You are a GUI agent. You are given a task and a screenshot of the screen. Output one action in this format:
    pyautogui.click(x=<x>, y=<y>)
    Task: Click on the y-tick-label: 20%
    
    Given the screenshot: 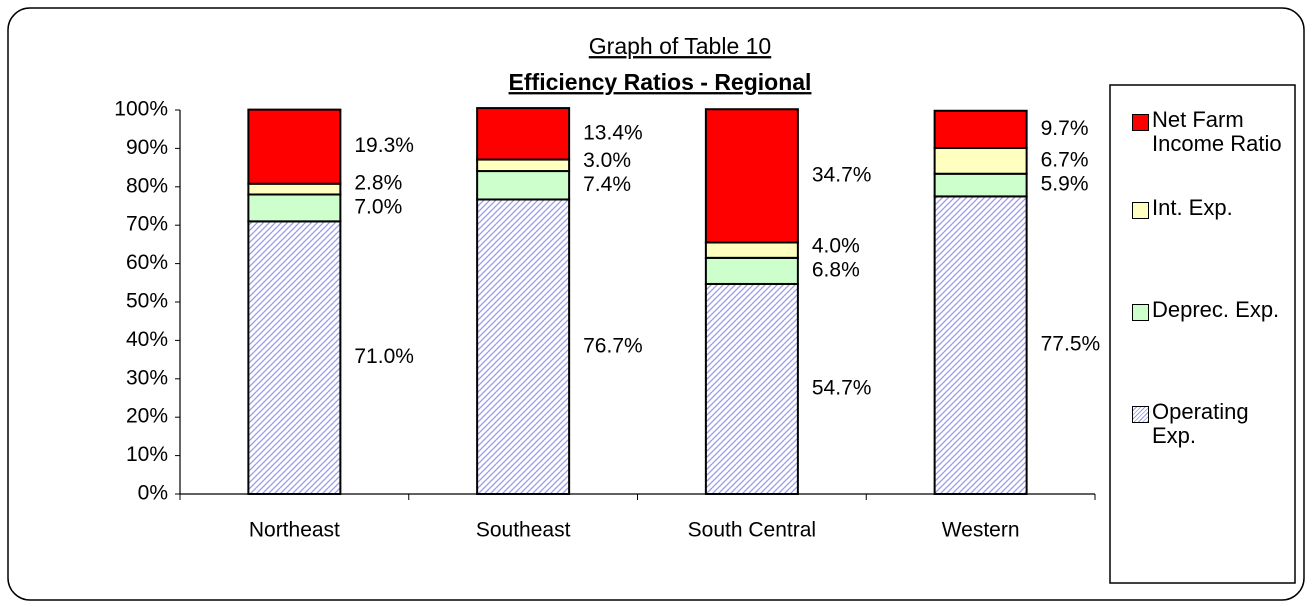 What is the action you would take?
    pyautogui.click(x=147, y=416)
    